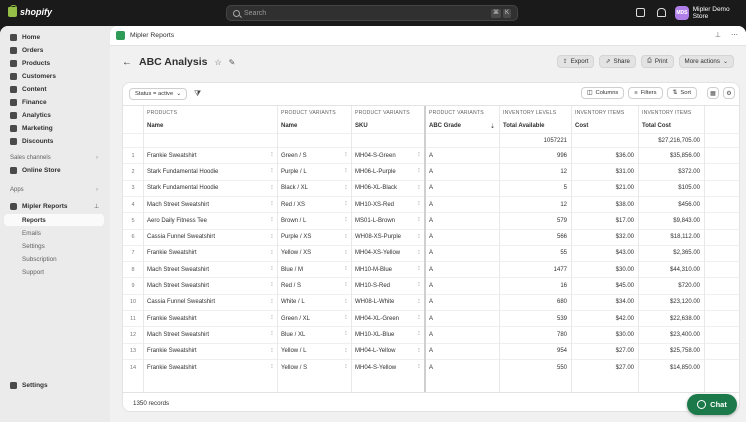  I want to click on column-header-cost: Cost, so click(582, 126).